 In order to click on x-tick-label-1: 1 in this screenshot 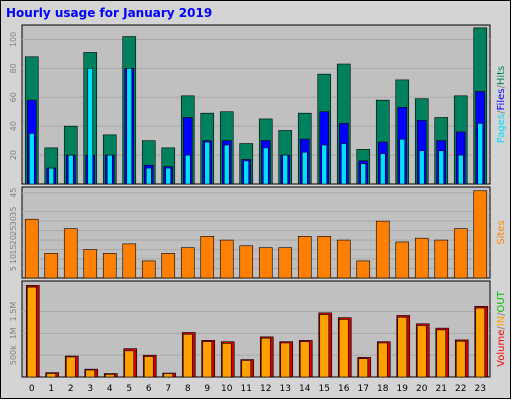, I will do `click(51, 389)`.